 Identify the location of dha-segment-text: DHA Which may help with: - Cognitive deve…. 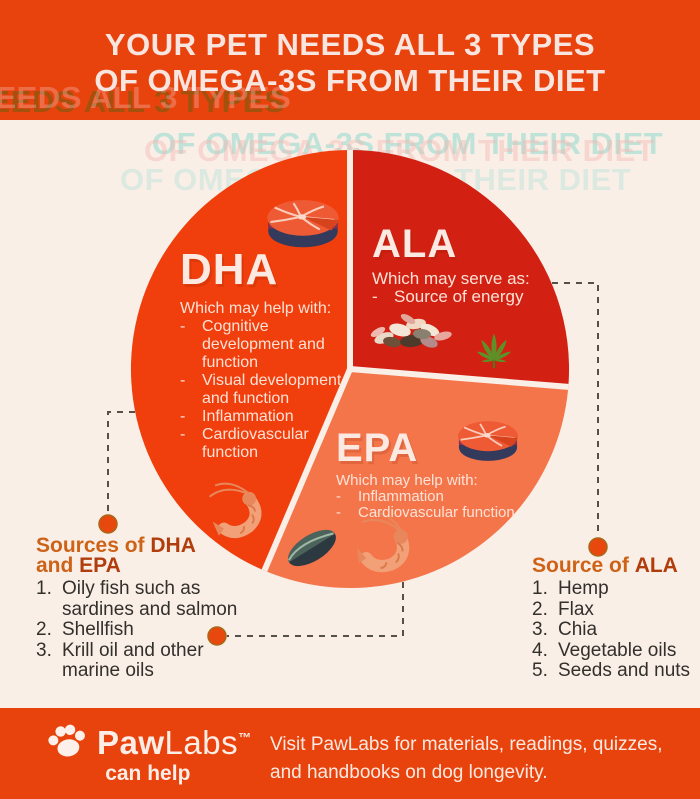
(265, 355).